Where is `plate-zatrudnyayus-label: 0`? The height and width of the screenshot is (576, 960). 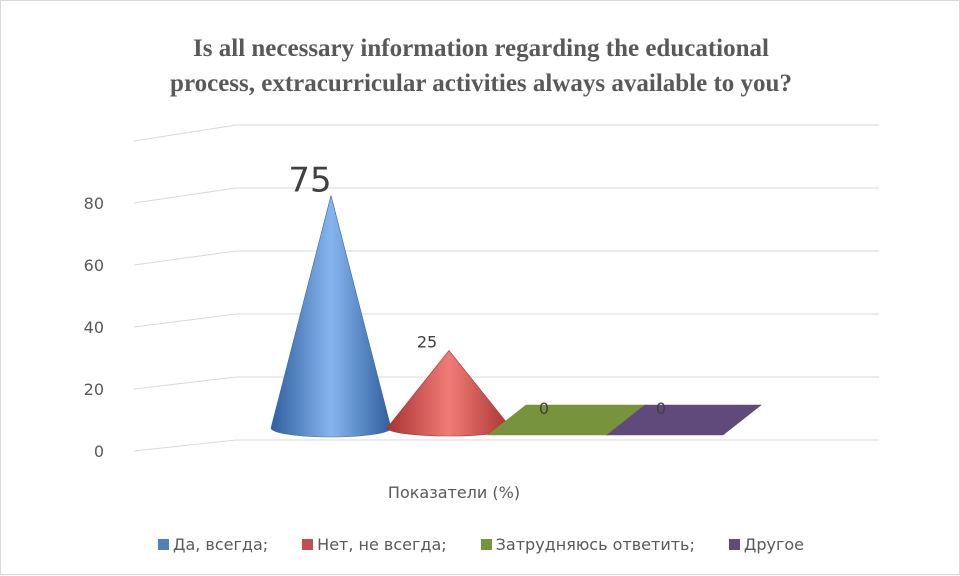 plate-zatrudnyayus-label: 0 is located at coordinates (544, 408).